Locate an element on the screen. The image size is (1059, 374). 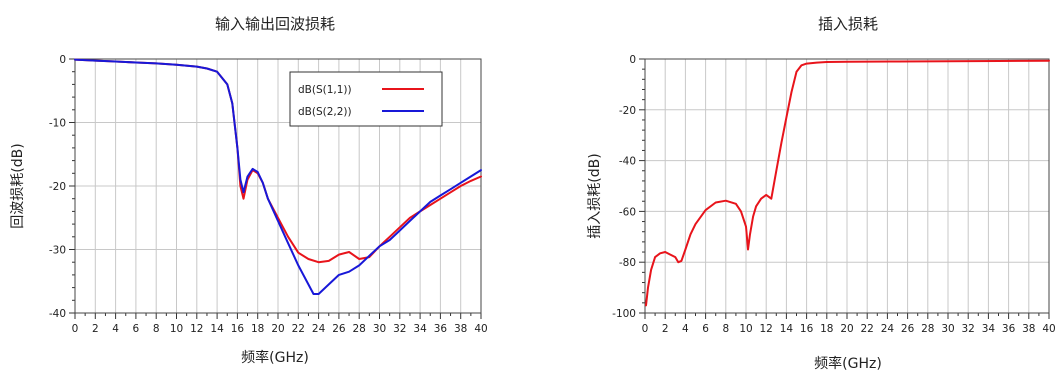
chart2-xtick-label: 34 is located at coordinates (989, 329).